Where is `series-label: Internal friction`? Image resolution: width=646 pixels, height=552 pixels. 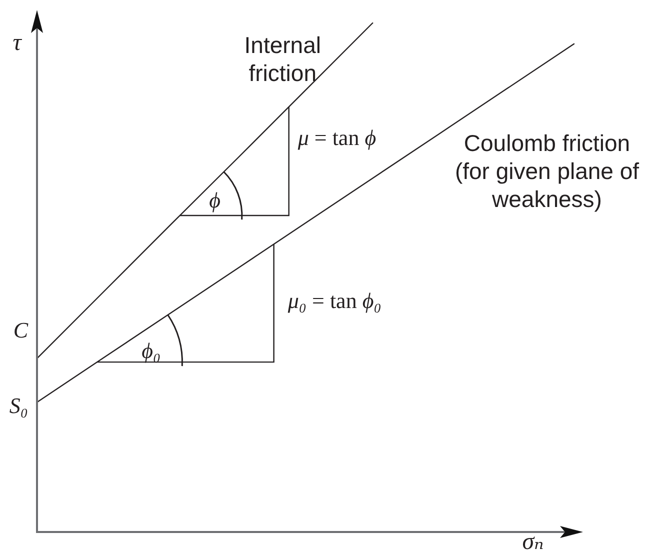 series-label: Internal friction is located at coordinates (282, 59).